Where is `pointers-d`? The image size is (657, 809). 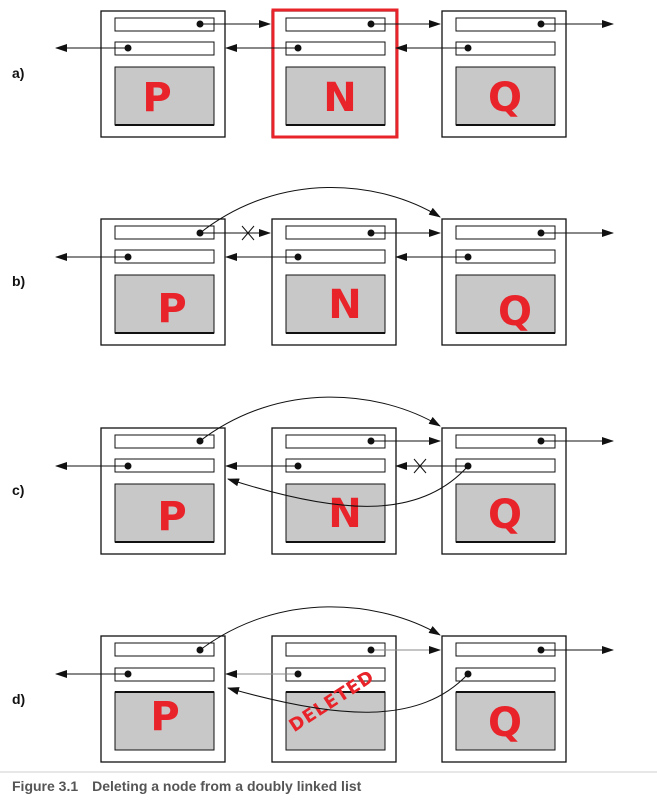 pointers-d is located at coordinates (334, 659).